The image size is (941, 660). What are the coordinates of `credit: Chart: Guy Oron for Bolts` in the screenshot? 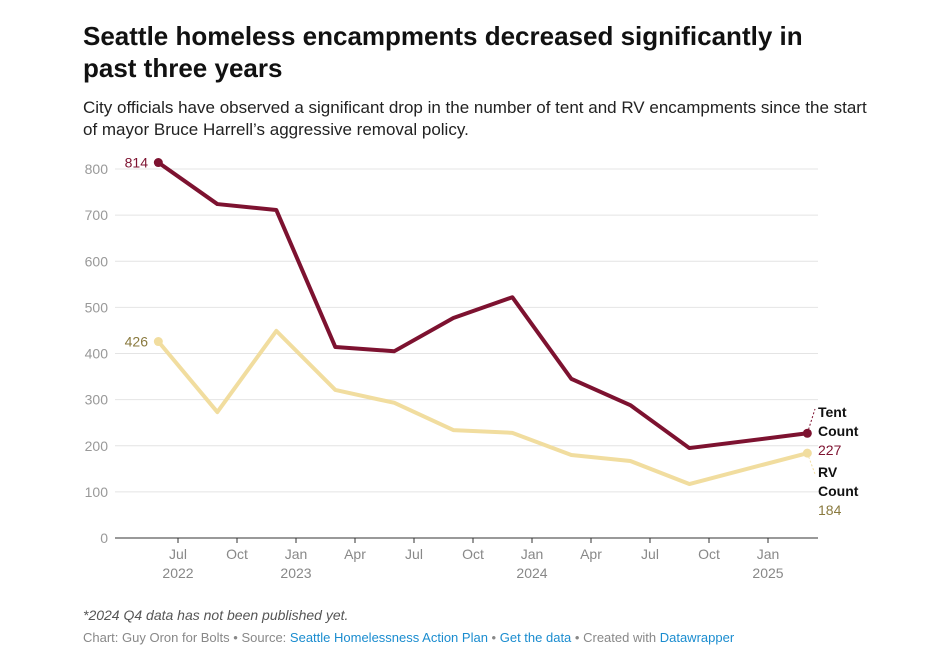 It's located at (156, 637).